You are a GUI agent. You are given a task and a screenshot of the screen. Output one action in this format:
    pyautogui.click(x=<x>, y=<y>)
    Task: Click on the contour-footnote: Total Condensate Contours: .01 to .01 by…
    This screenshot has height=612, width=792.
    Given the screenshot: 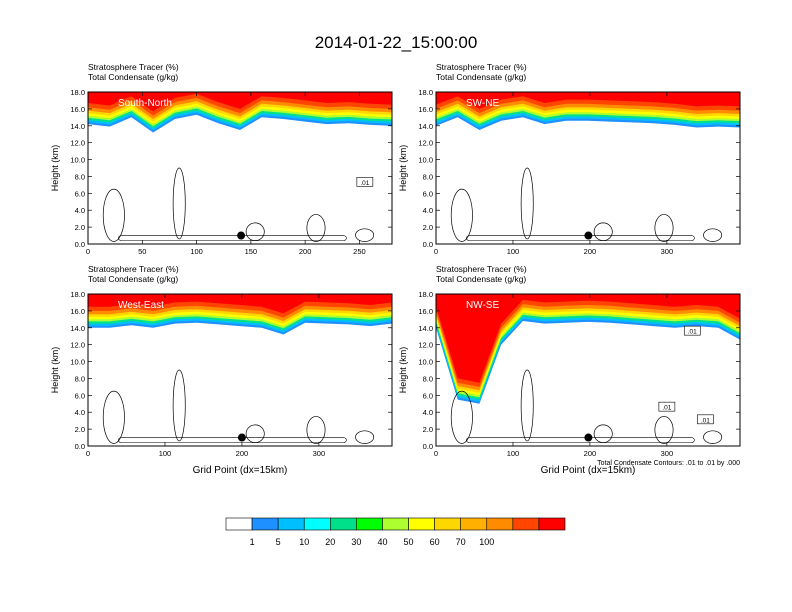 What is the action you would take?
    pyautogui.click(x=668, y=463)
    